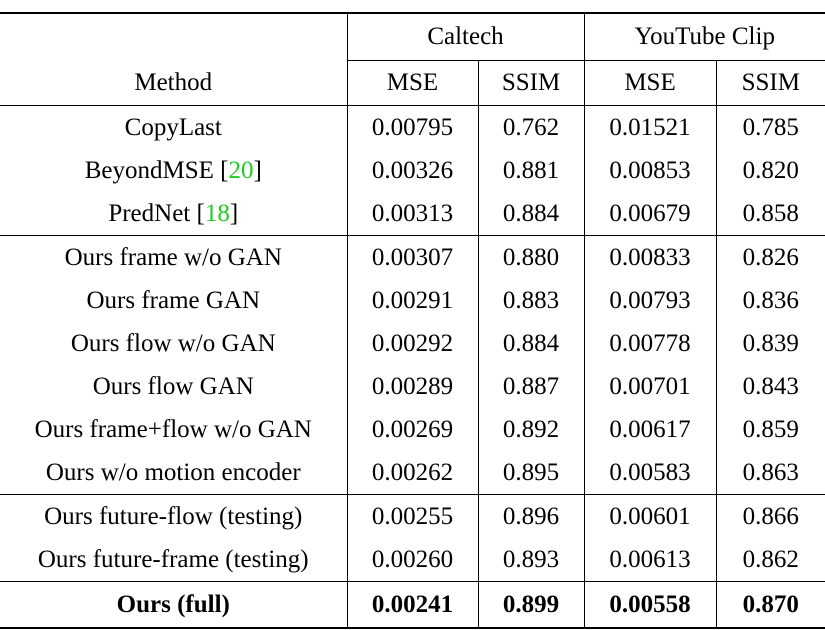 Image resolution: width=825 pixels, height=630 pixels. What do you see at coordinates (173, 472) in the screenshot?
I see `method-name: Ours w/o motion encoder` at bounding box center [173, 472].